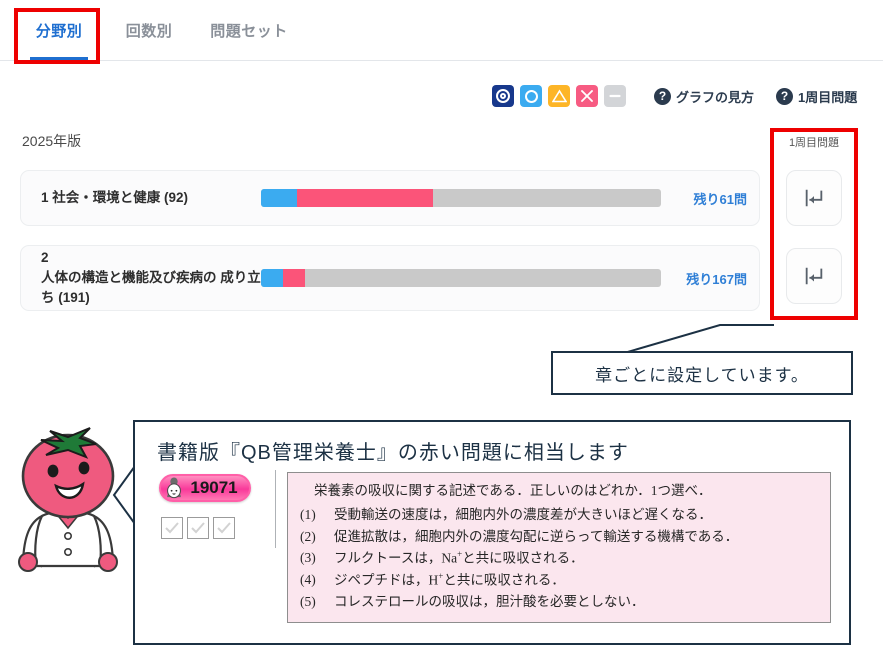 The image size is (883, 660). I want to click on chapter-name: 1 社会・環境と健康, so click(101, 197).